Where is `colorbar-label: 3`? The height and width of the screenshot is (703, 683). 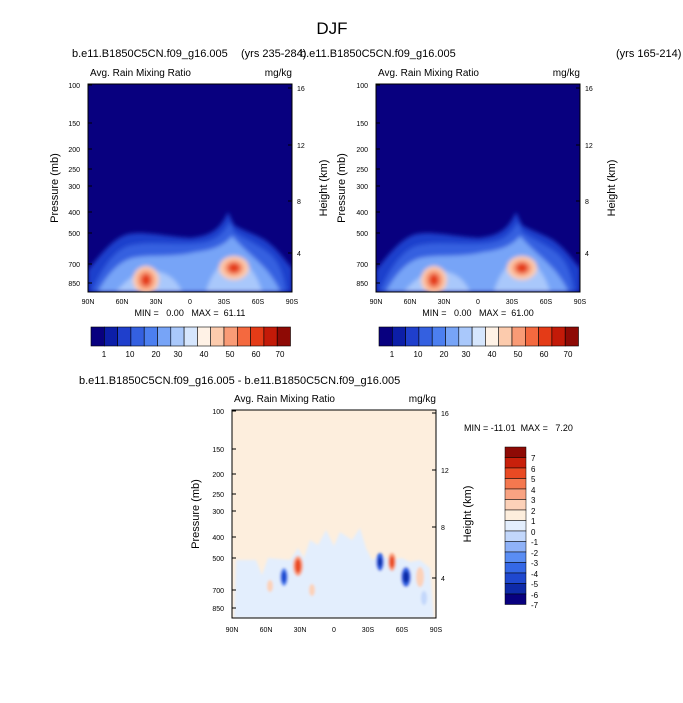
colorbar-label: 3 is located at coordinates (533, 500).